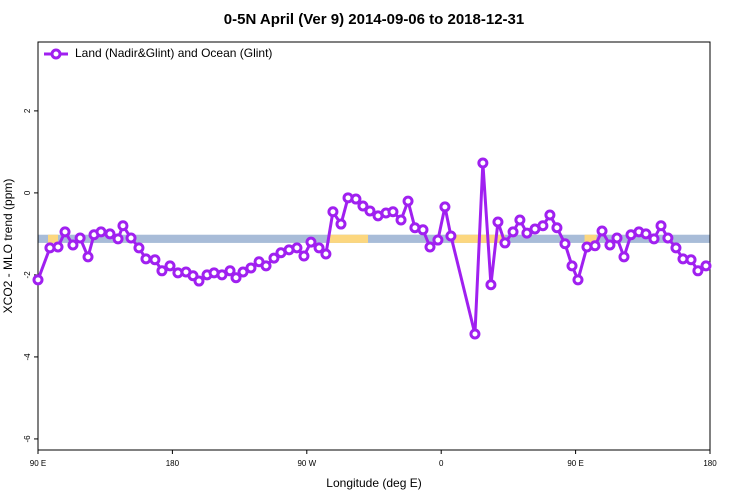 This screenshot has width=750, height=500. What do you see at coordinates (56, 54) in the screenshot?
I see `legend-marker` at bounding box center [56, 54].